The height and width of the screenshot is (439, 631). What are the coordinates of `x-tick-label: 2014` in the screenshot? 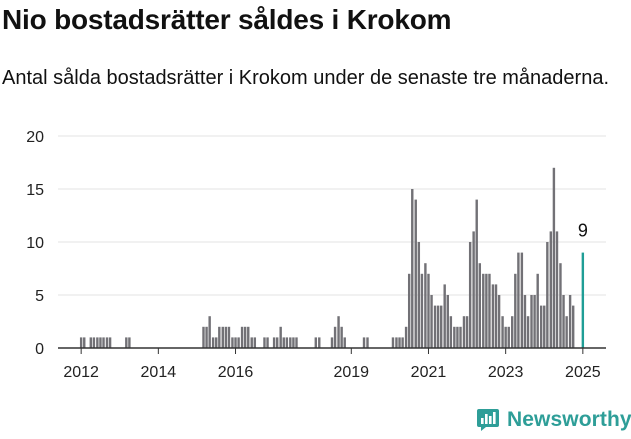 It's located at (159, 372).